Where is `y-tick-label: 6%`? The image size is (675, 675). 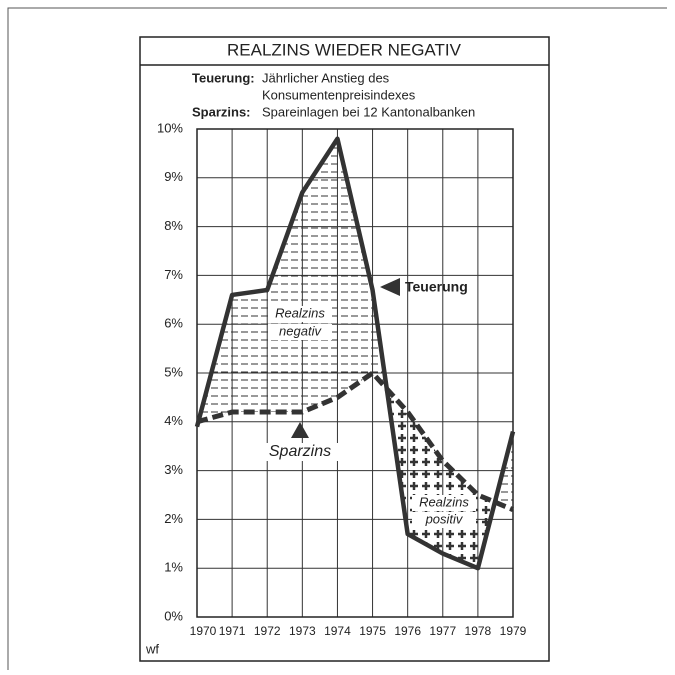
y-tick-label: 6% is located at coordinates (173, 323).